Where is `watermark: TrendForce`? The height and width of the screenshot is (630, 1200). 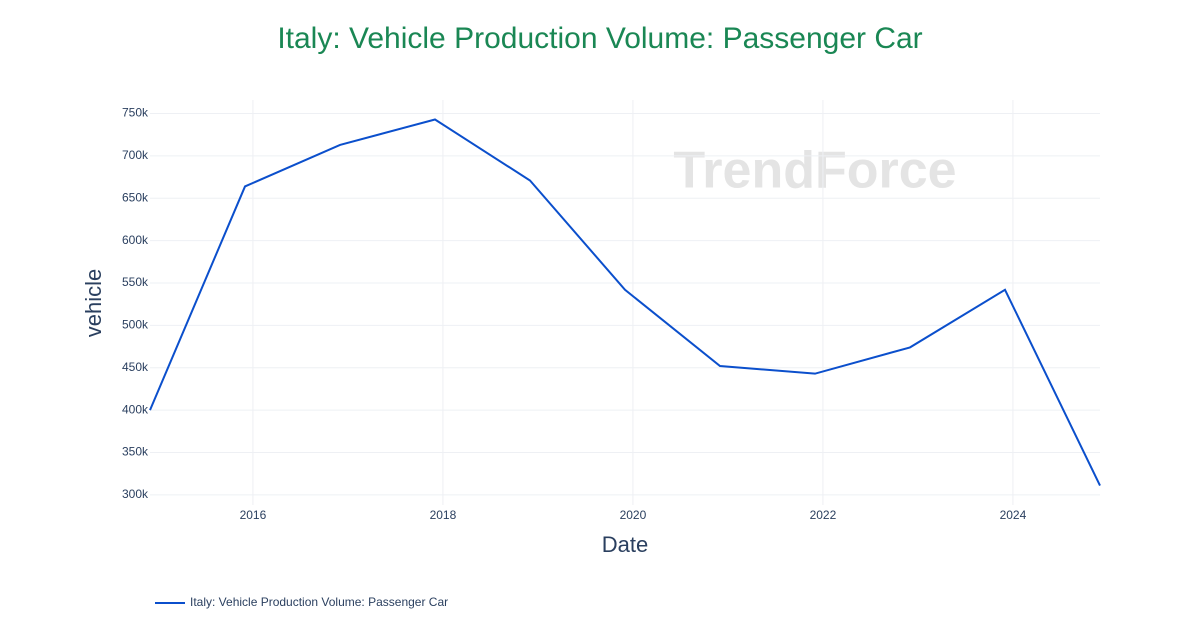 watermark: TrendForce is located at coordinates (814, 171).